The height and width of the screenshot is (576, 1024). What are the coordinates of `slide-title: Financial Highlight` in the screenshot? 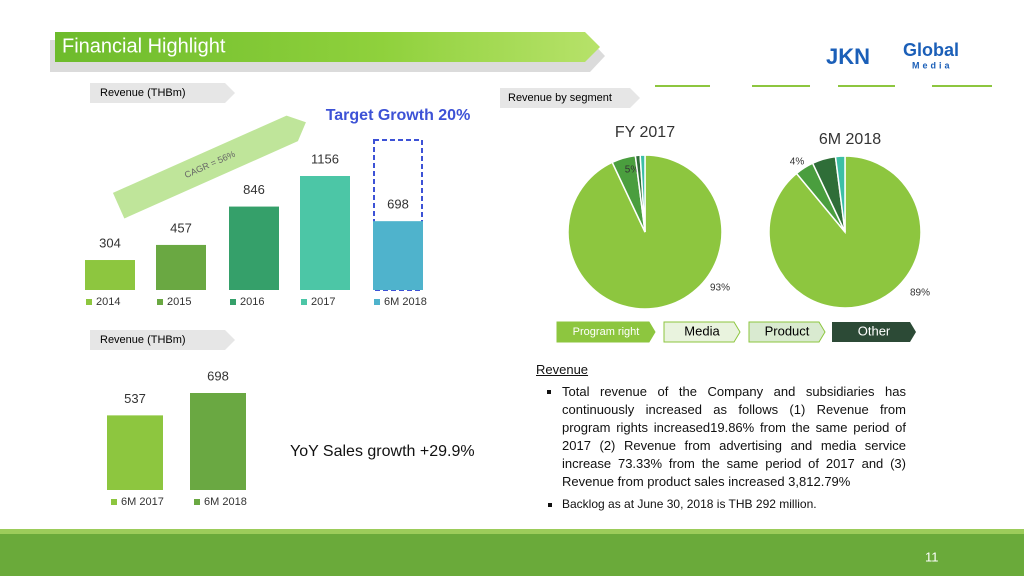 It's located at (144, 46).